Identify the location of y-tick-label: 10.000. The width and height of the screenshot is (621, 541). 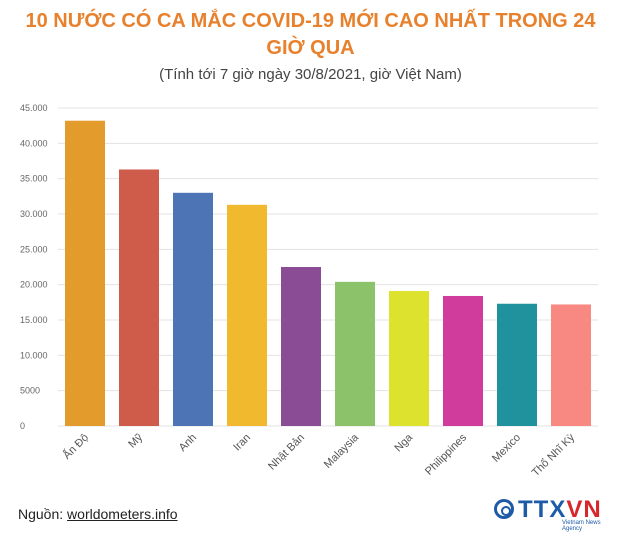
(34, 355).